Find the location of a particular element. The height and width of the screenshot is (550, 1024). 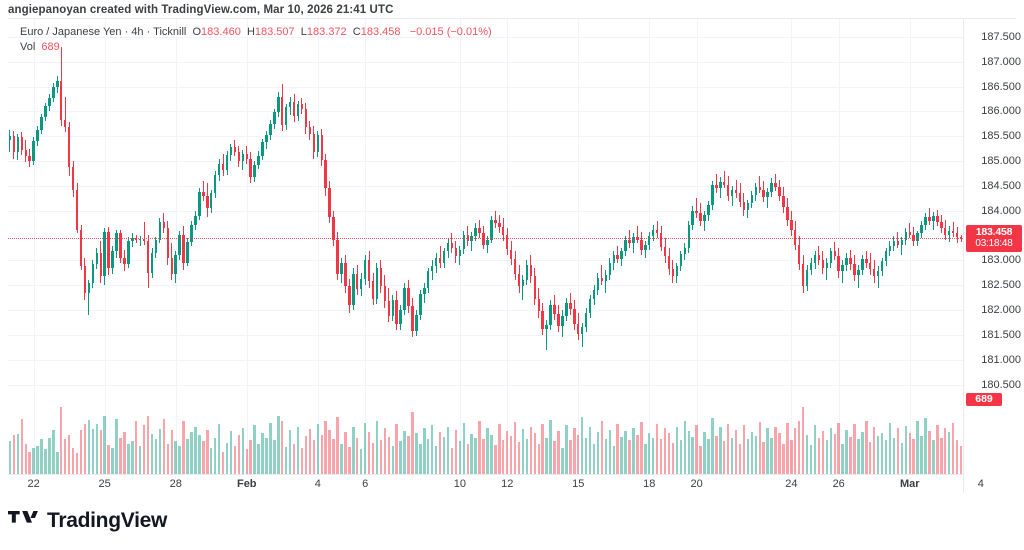

legend-symbol: Euro / Japanese Yen is located at coordinates (71, 32).